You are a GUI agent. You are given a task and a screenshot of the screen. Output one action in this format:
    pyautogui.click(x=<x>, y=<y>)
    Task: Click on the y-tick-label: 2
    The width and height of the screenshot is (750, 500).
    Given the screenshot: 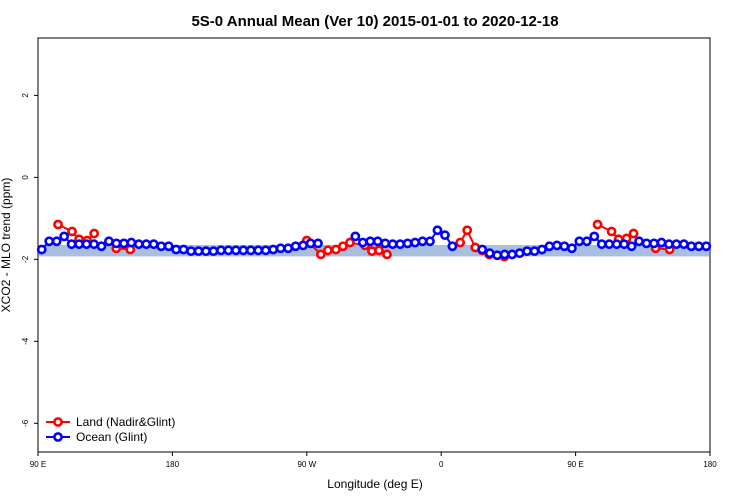 What is the action you would take?
    pyautogui.click(x=25, y=95)
    